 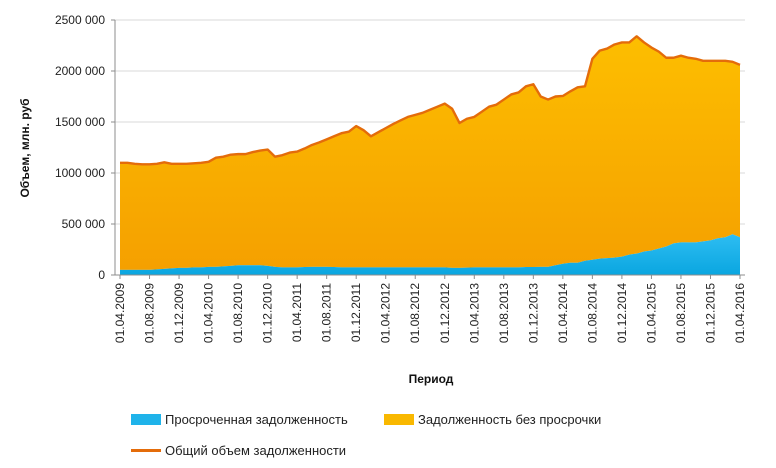 What do you see at coordinates (431, 379) in the screenshot?
I see `x-axis-title: Период` at bounding box center [431, 379].